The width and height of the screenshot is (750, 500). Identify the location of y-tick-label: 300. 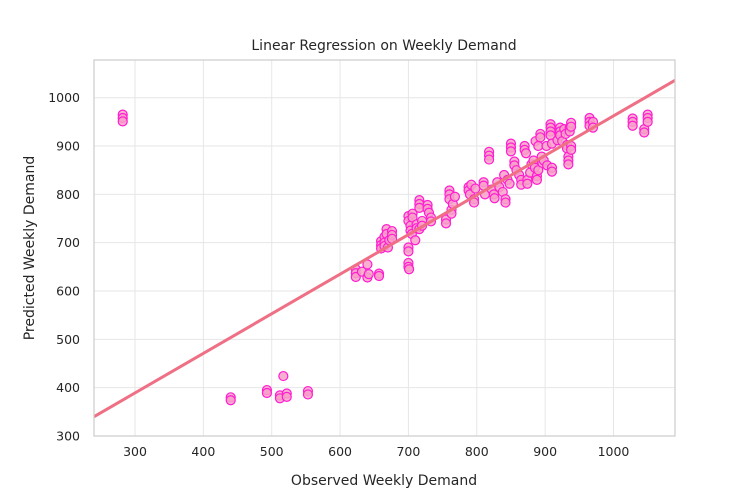
(68, 436).